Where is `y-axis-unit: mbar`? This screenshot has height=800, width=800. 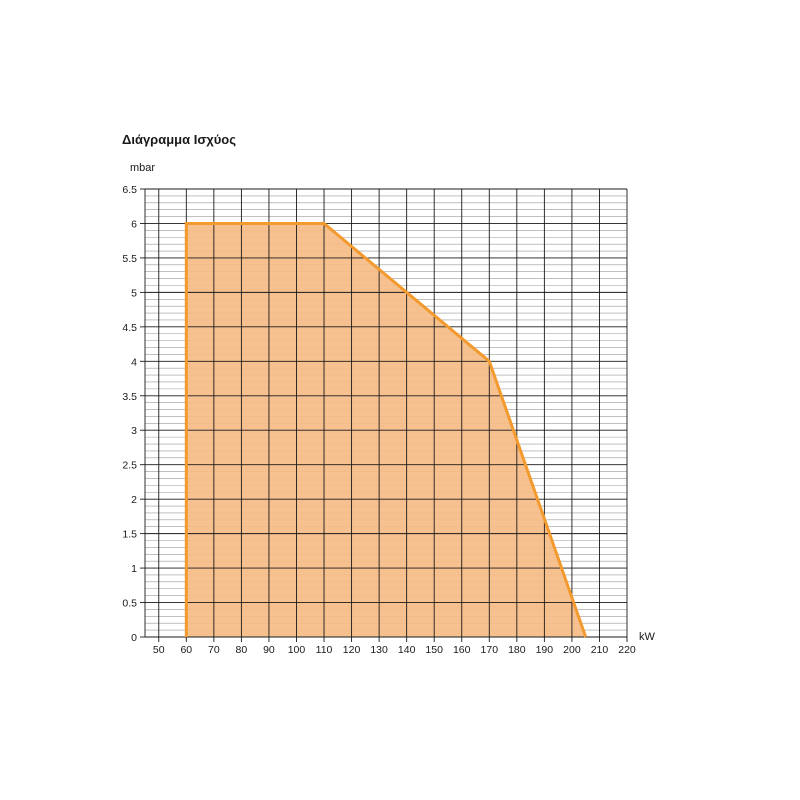 y-axis-unit: mbar is located at coordinates (143, 168).